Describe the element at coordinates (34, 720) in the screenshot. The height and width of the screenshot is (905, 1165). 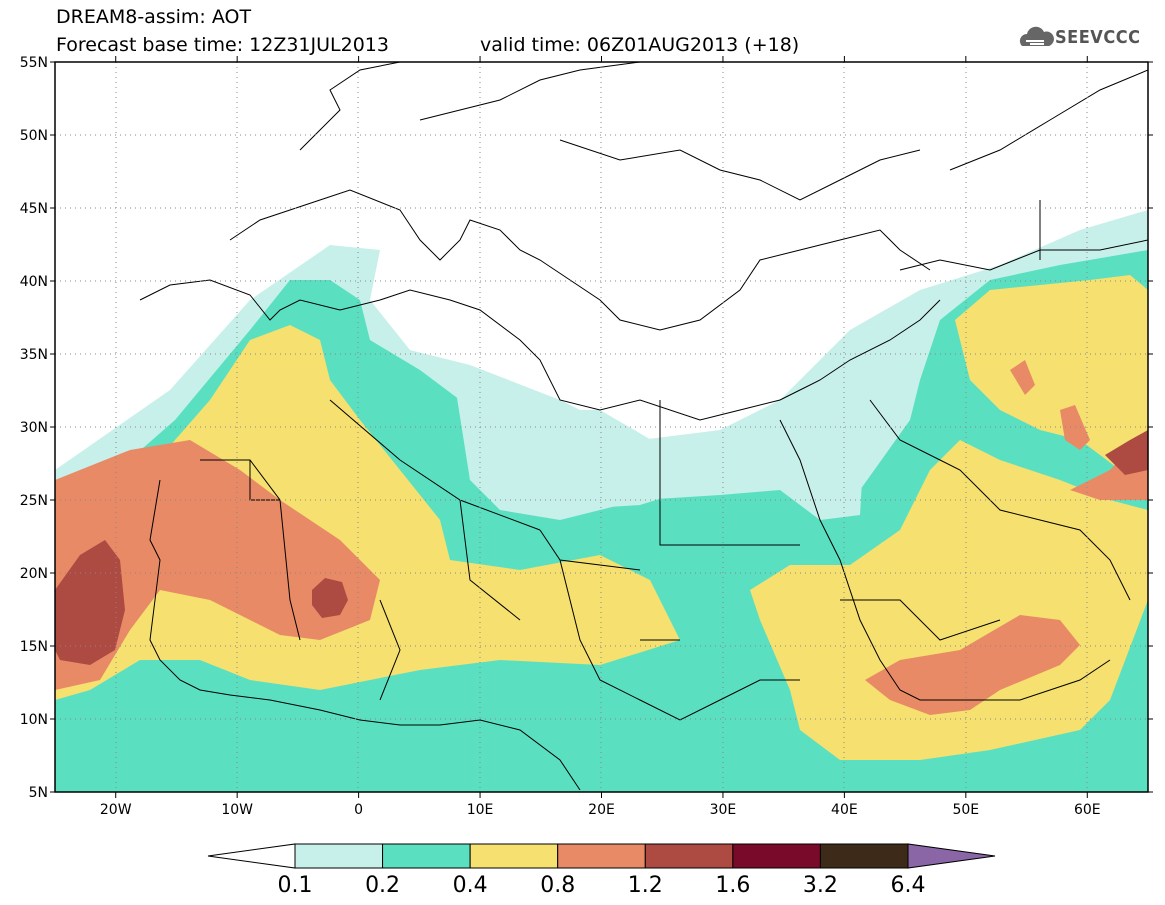
I see `lat-tick-label: 10N` at that location.